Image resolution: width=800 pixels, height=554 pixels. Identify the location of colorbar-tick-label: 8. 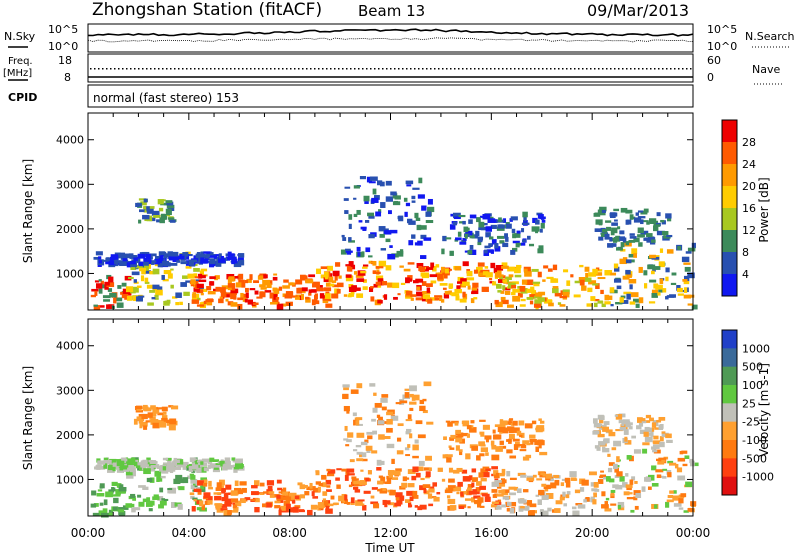
(745, 252).